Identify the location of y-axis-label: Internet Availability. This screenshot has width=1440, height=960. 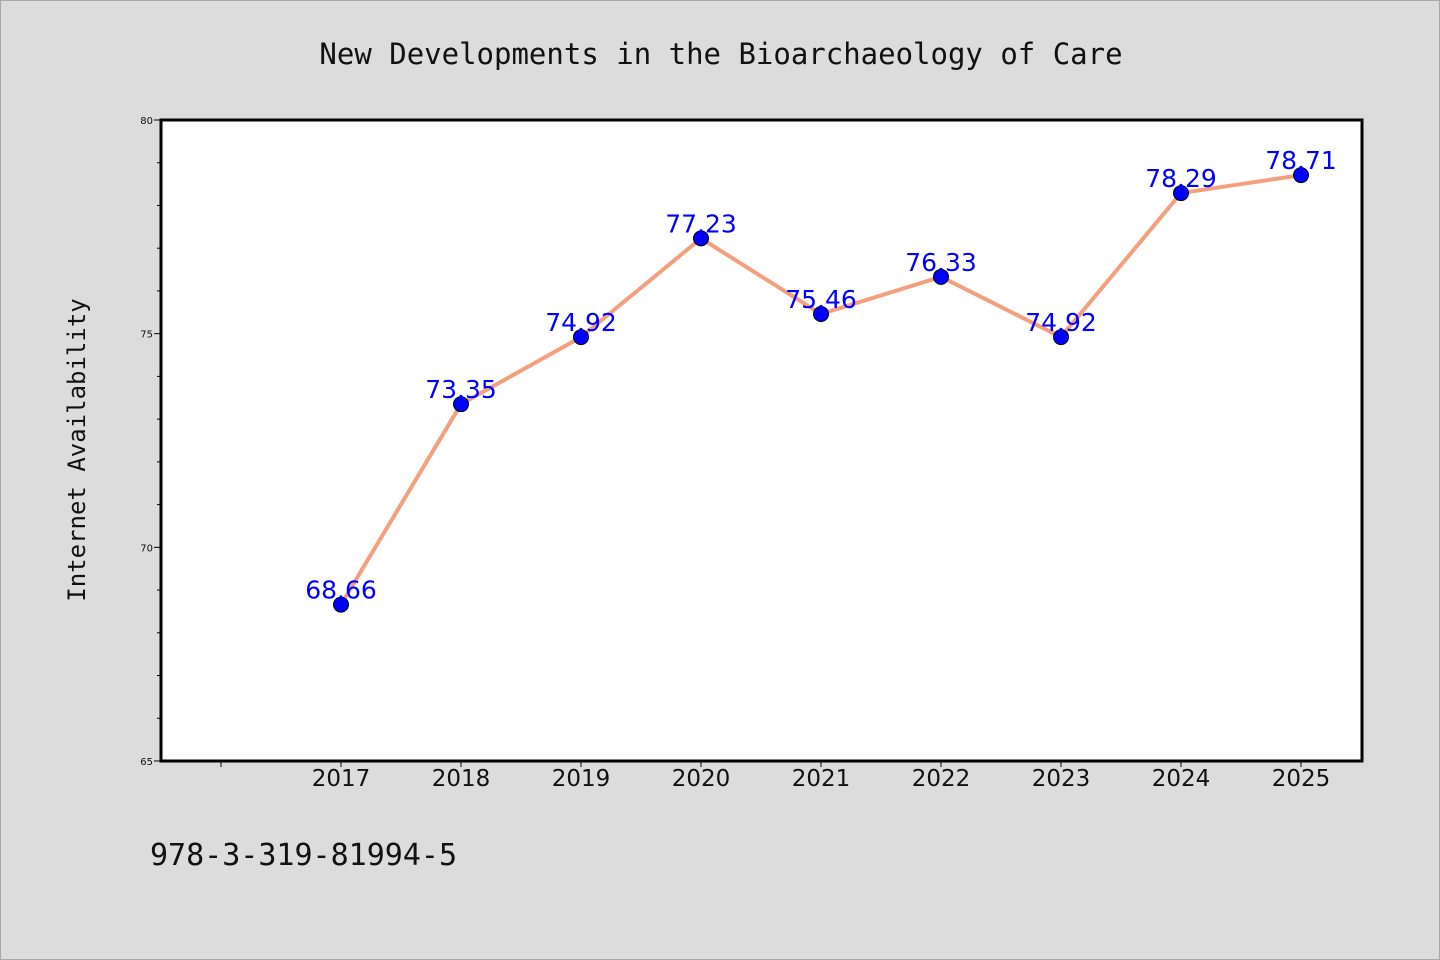
(77, 449).